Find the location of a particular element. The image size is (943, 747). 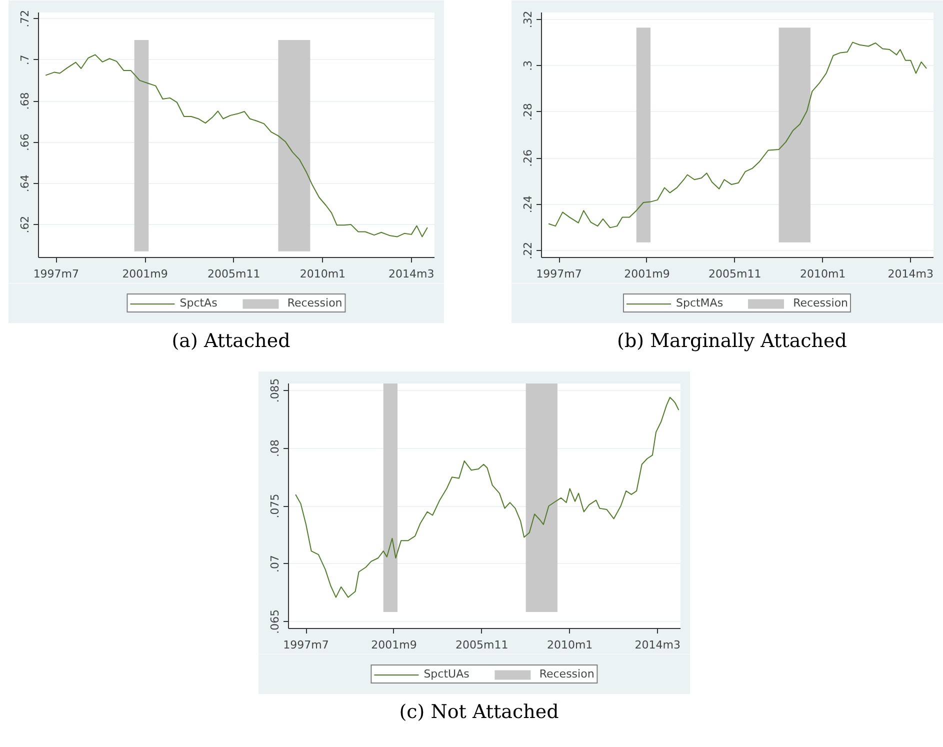

y-tick-label: .08 is located at coordinates (275, 448).